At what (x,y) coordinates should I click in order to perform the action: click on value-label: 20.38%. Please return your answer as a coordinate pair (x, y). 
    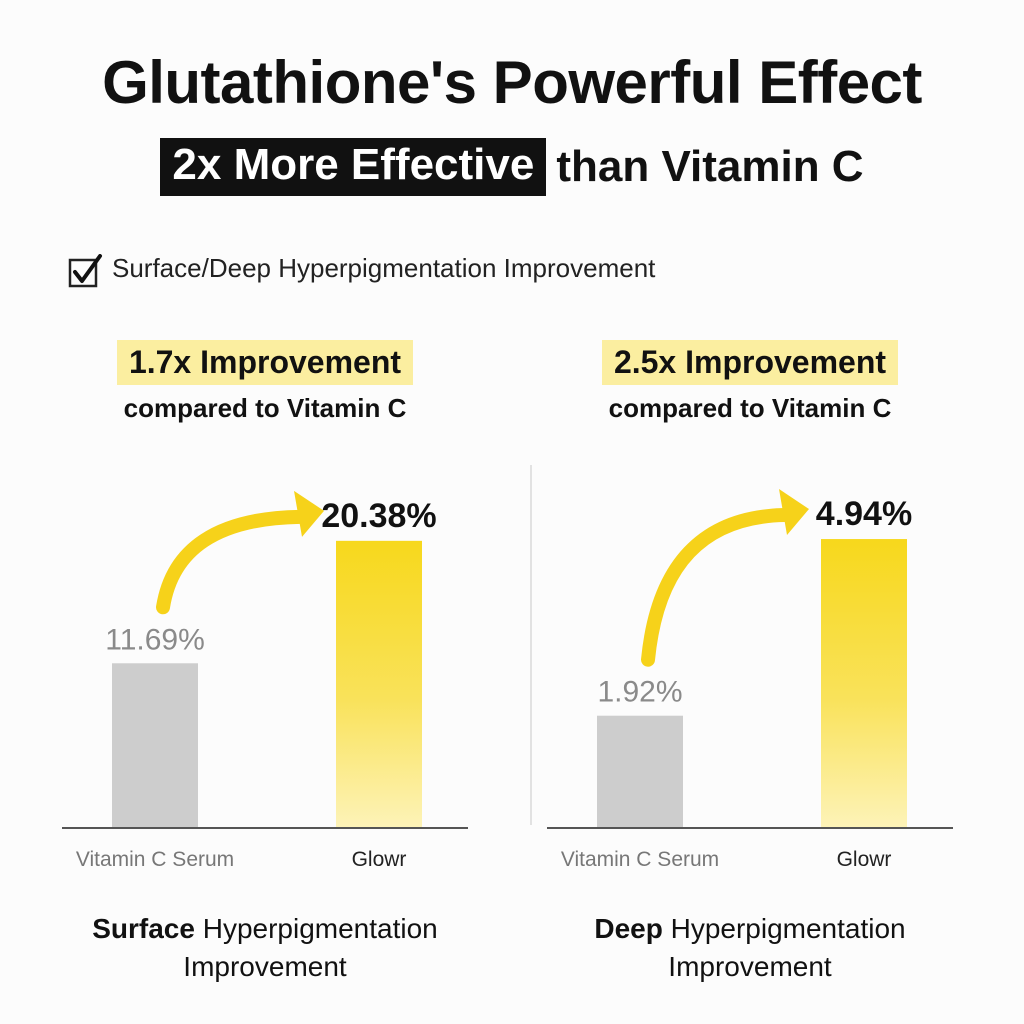
    Looking at the image, I should click on (378, 516).